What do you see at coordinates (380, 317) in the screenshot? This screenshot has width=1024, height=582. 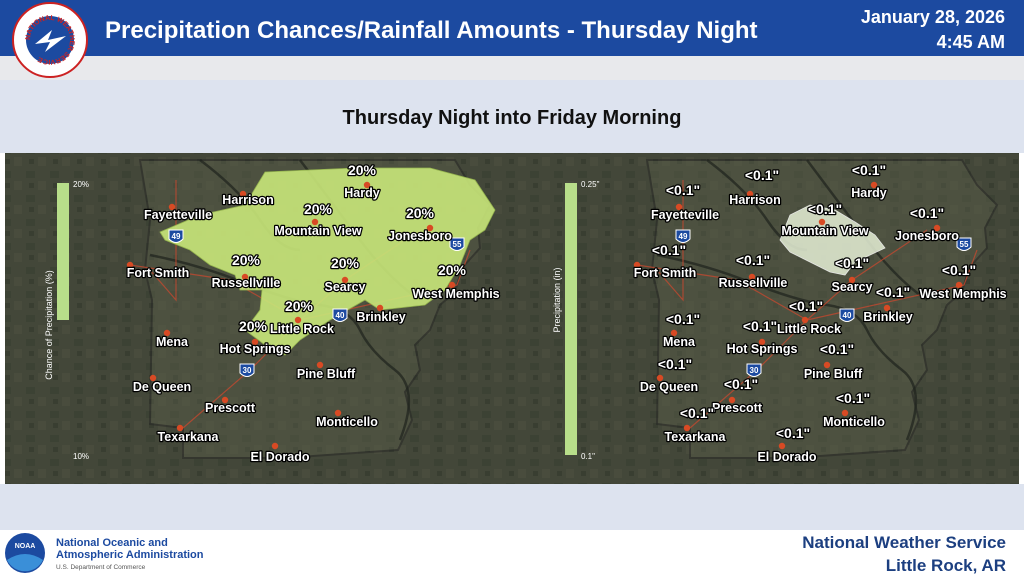 I see `city-name: Brinkley` at bounding box center [380, 317].